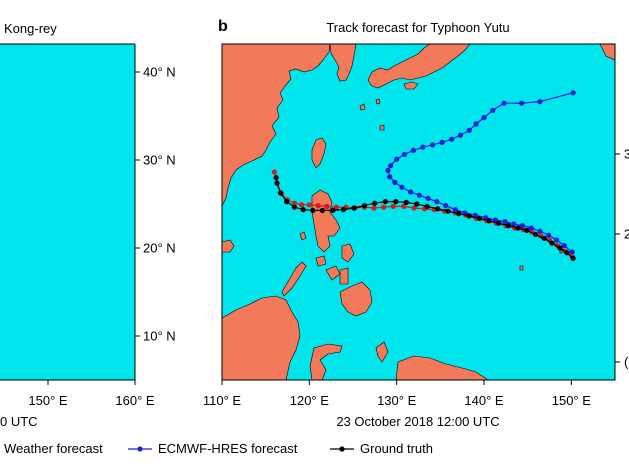 The width and height of the screenshot is (629, 472). What do you see at coordinates (419, 66) in the screenshot?
I see `land-japan` at bounding box center [419, 66].